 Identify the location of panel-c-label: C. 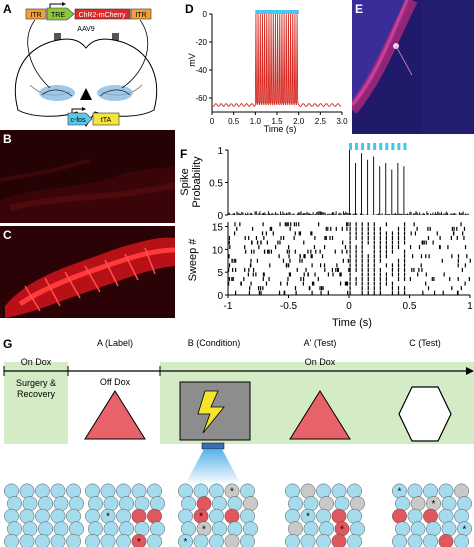
(7, 235).